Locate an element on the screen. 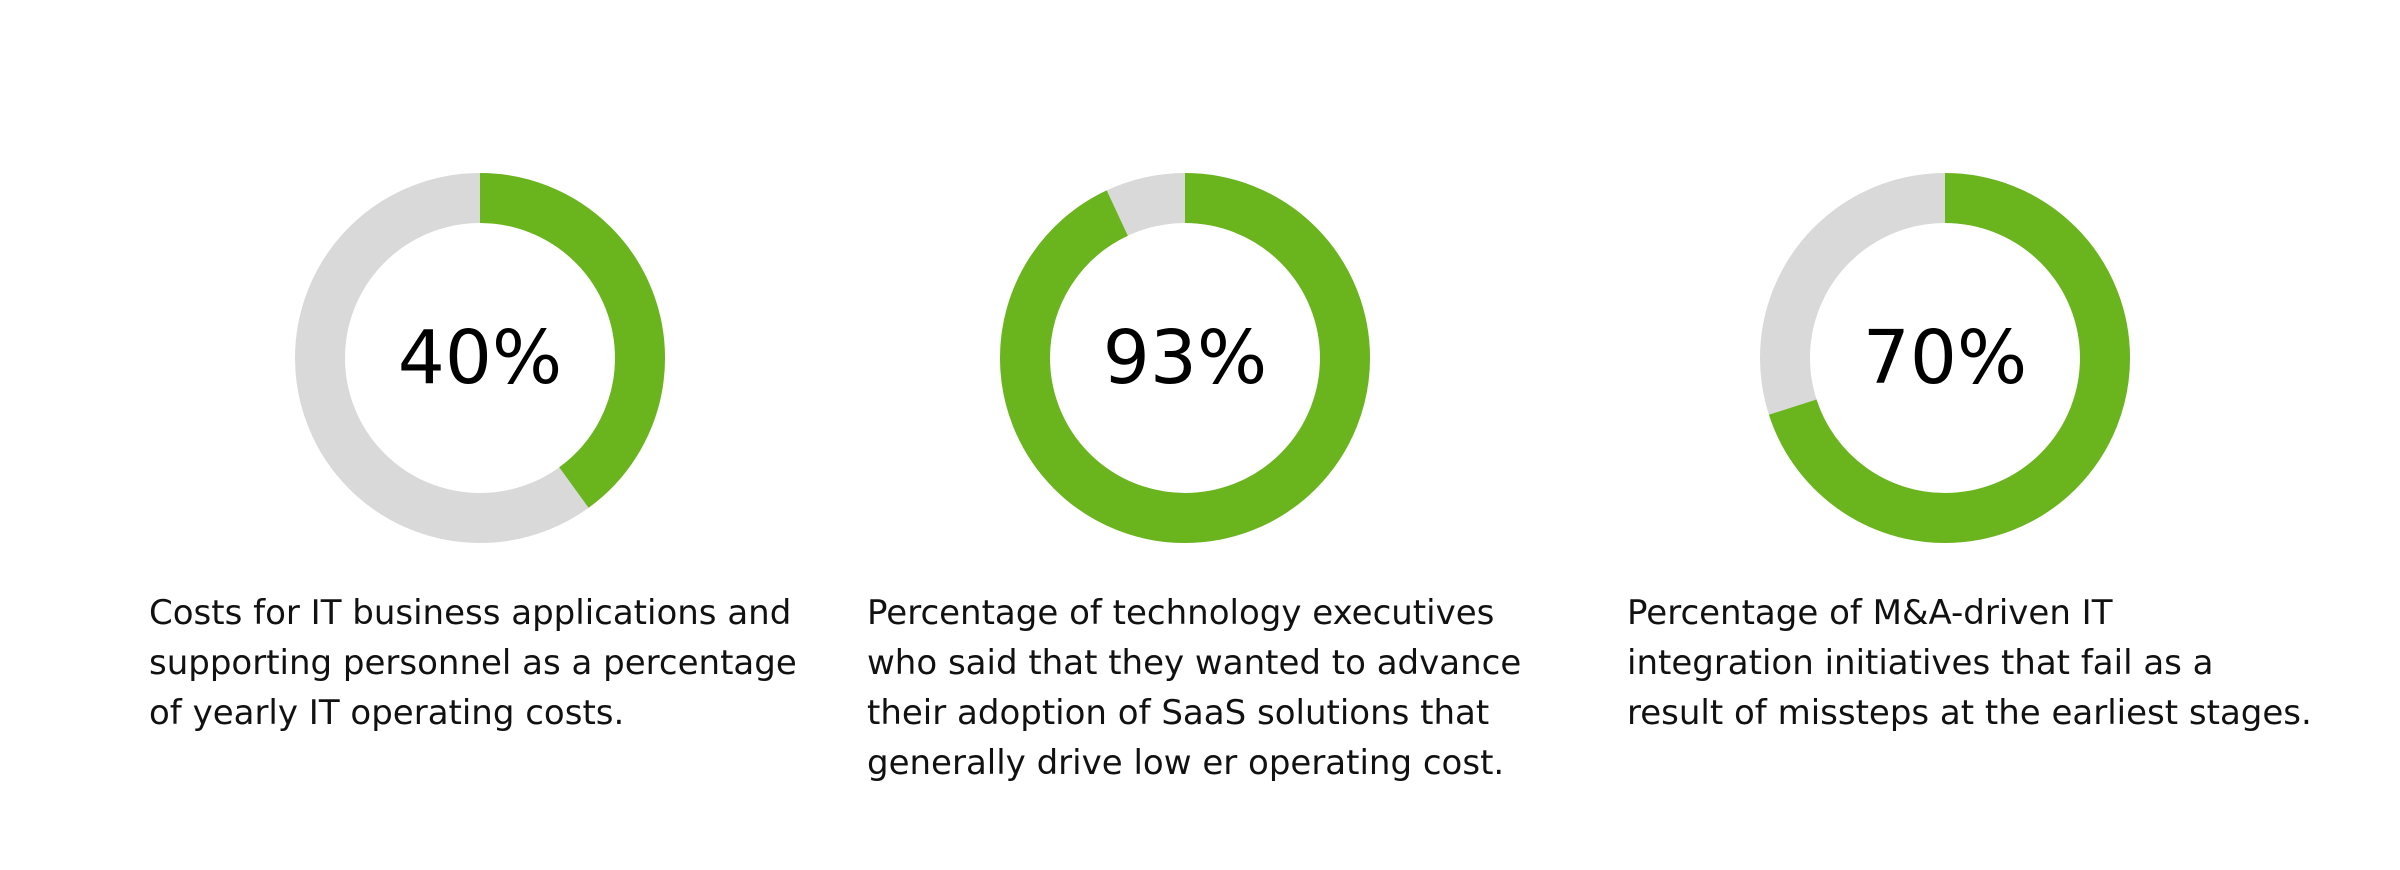 This screenshot has height=870, width=2400. caption-line: Percentage of M&A-driven IT is located at coordinates (1870, 613).